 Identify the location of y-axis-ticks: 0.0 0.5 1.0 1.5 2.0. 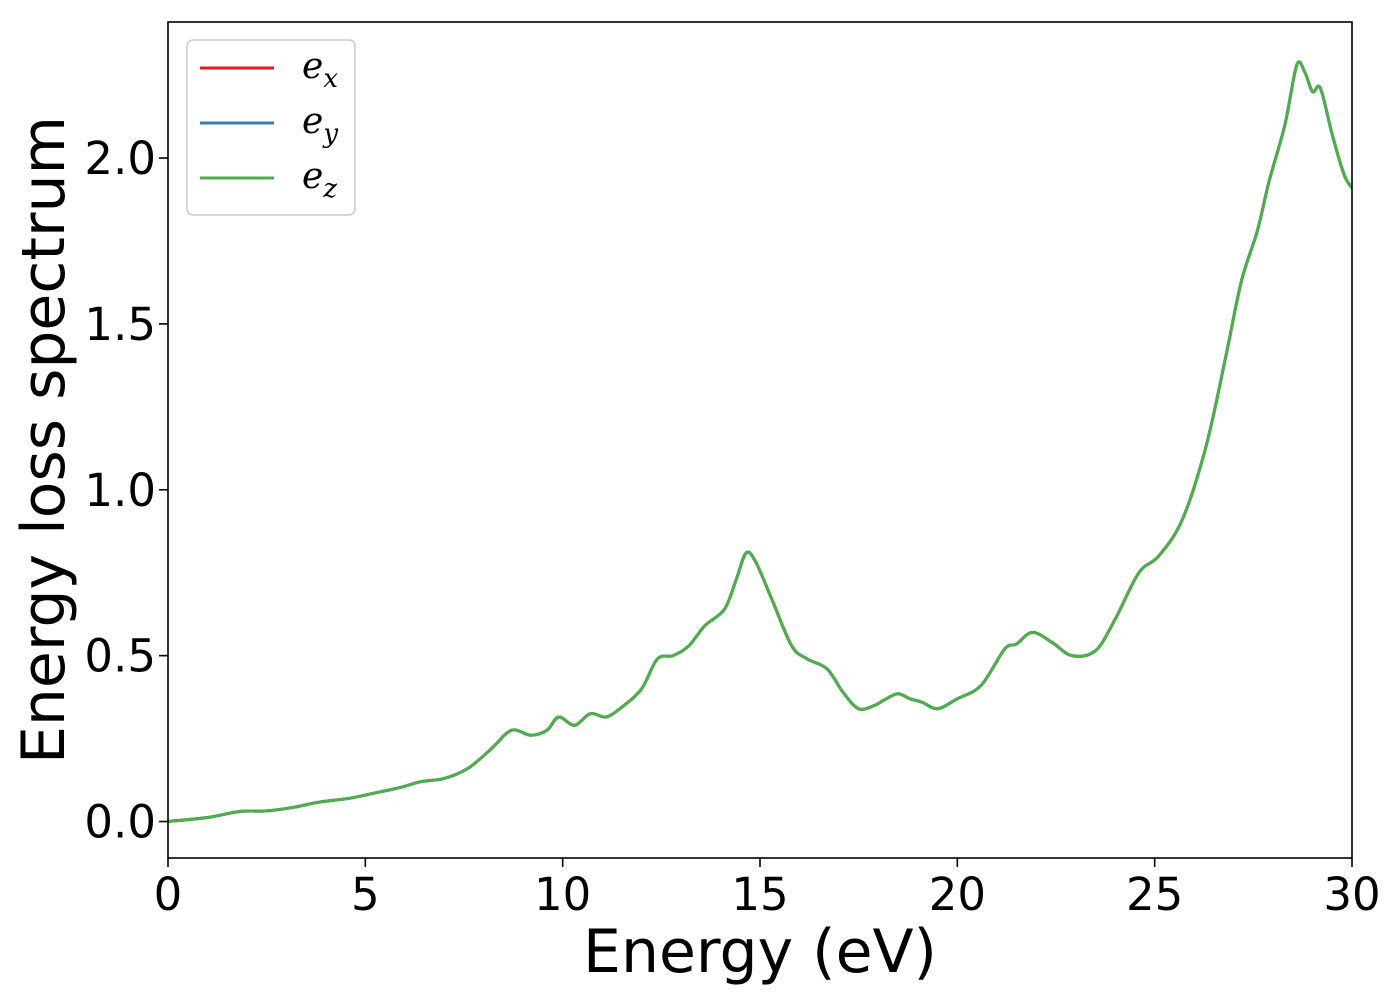
(126, 490).